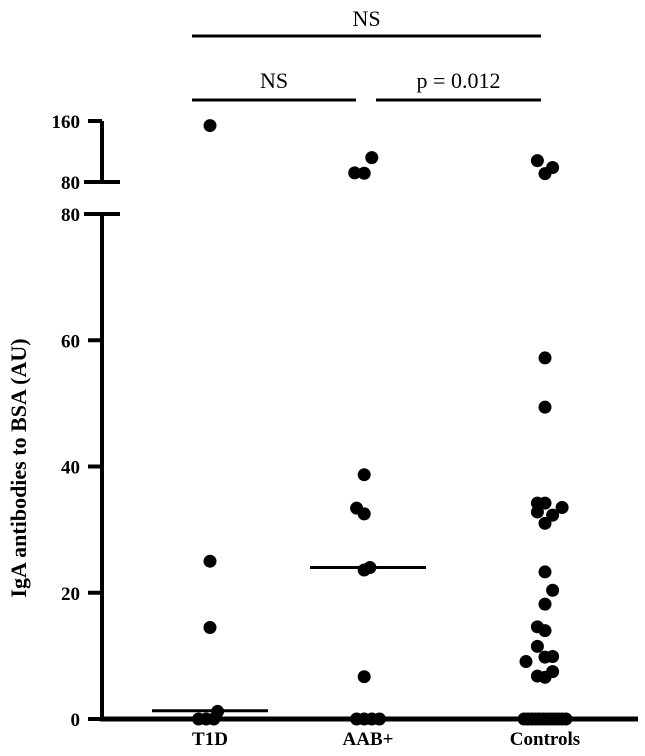 The width and height of the screenshot is (645, 756). Describe the element at coordinates (70, 468) in the screenshot. I see `y-tick-label: 40` at that location.